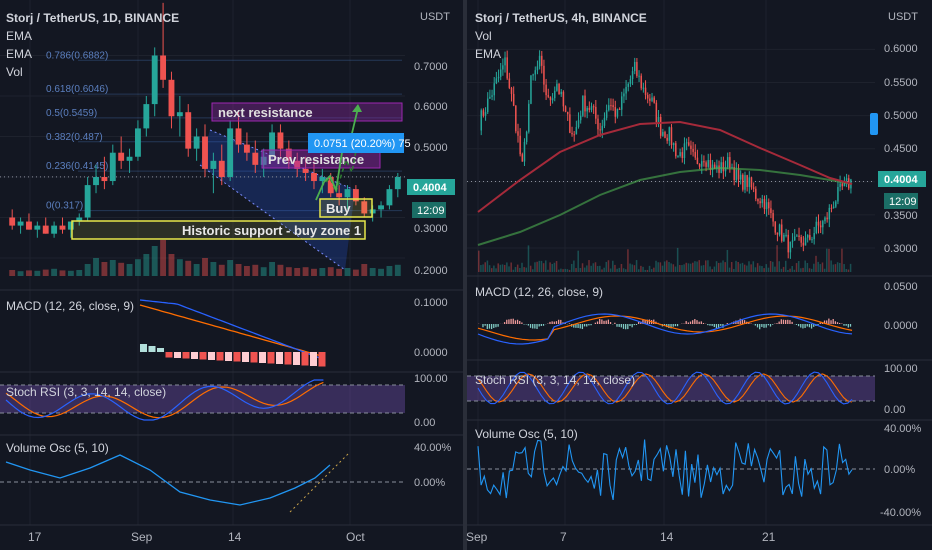 Image resolution: width=932 pixels, height=550 pixels. I want to click on left-study-ema-1: EMA, so click(19, 36).